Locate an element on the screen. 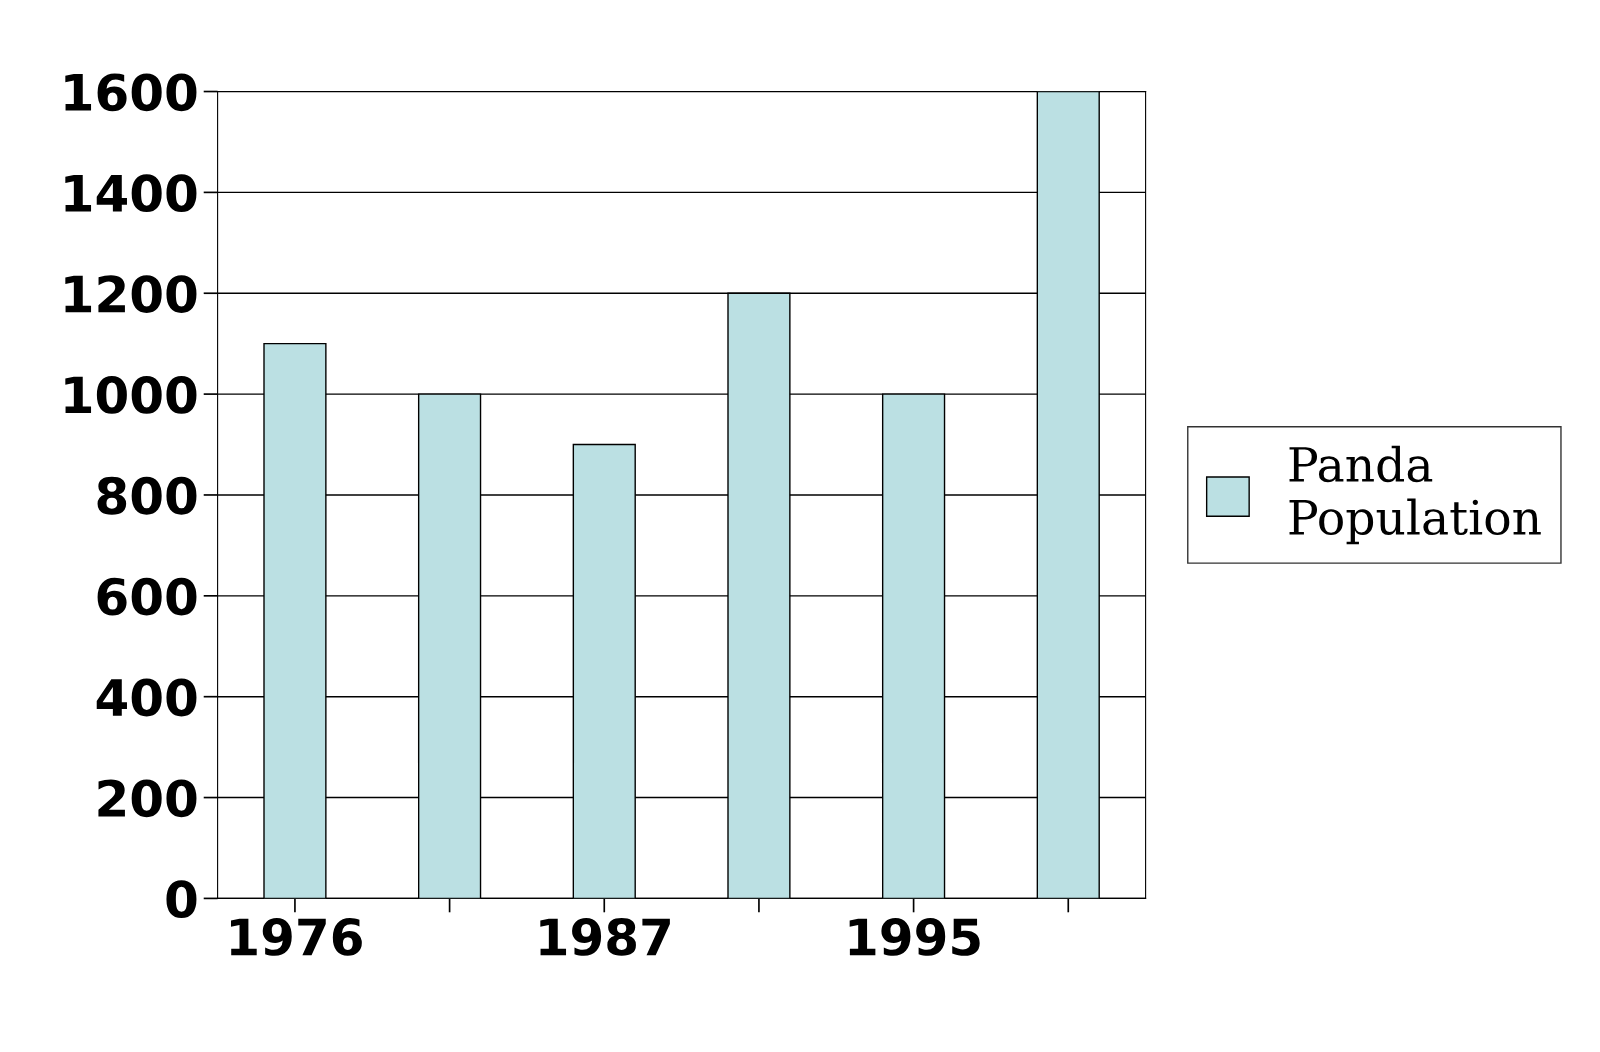 The width and height of the screenshot is (1600, 1052). y-tick-label: 1200 is located at coordinates (131, 294).